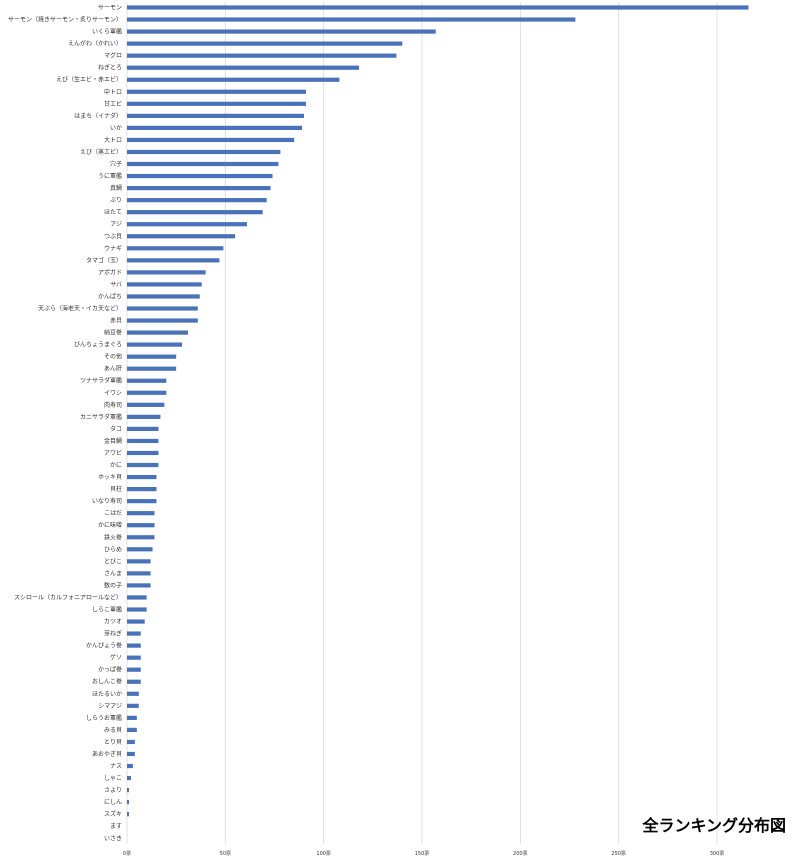  I want to click on category-label: ホッキ貝, so click(110, 477).